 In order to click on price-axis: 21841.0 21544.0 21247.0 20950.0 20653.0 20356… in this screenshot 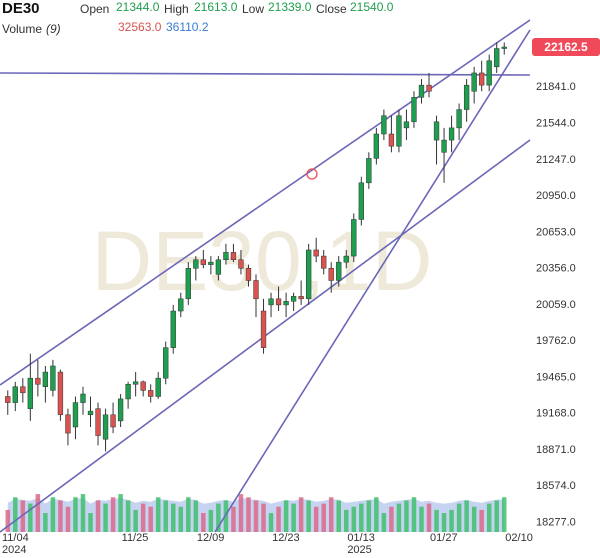, I will do `click(556, 304)`.